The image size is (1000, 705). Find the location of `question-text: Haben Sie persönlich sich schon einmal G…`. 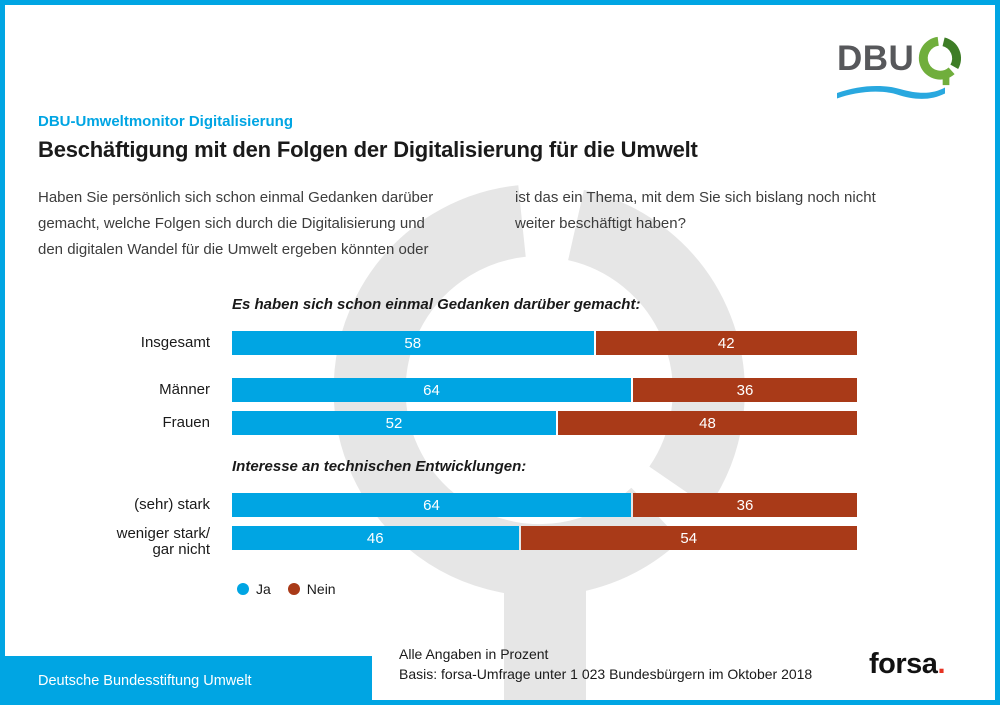

question-text: Haben Sie persönlich sich schon einmal G… is located at coordinates (500, 224).